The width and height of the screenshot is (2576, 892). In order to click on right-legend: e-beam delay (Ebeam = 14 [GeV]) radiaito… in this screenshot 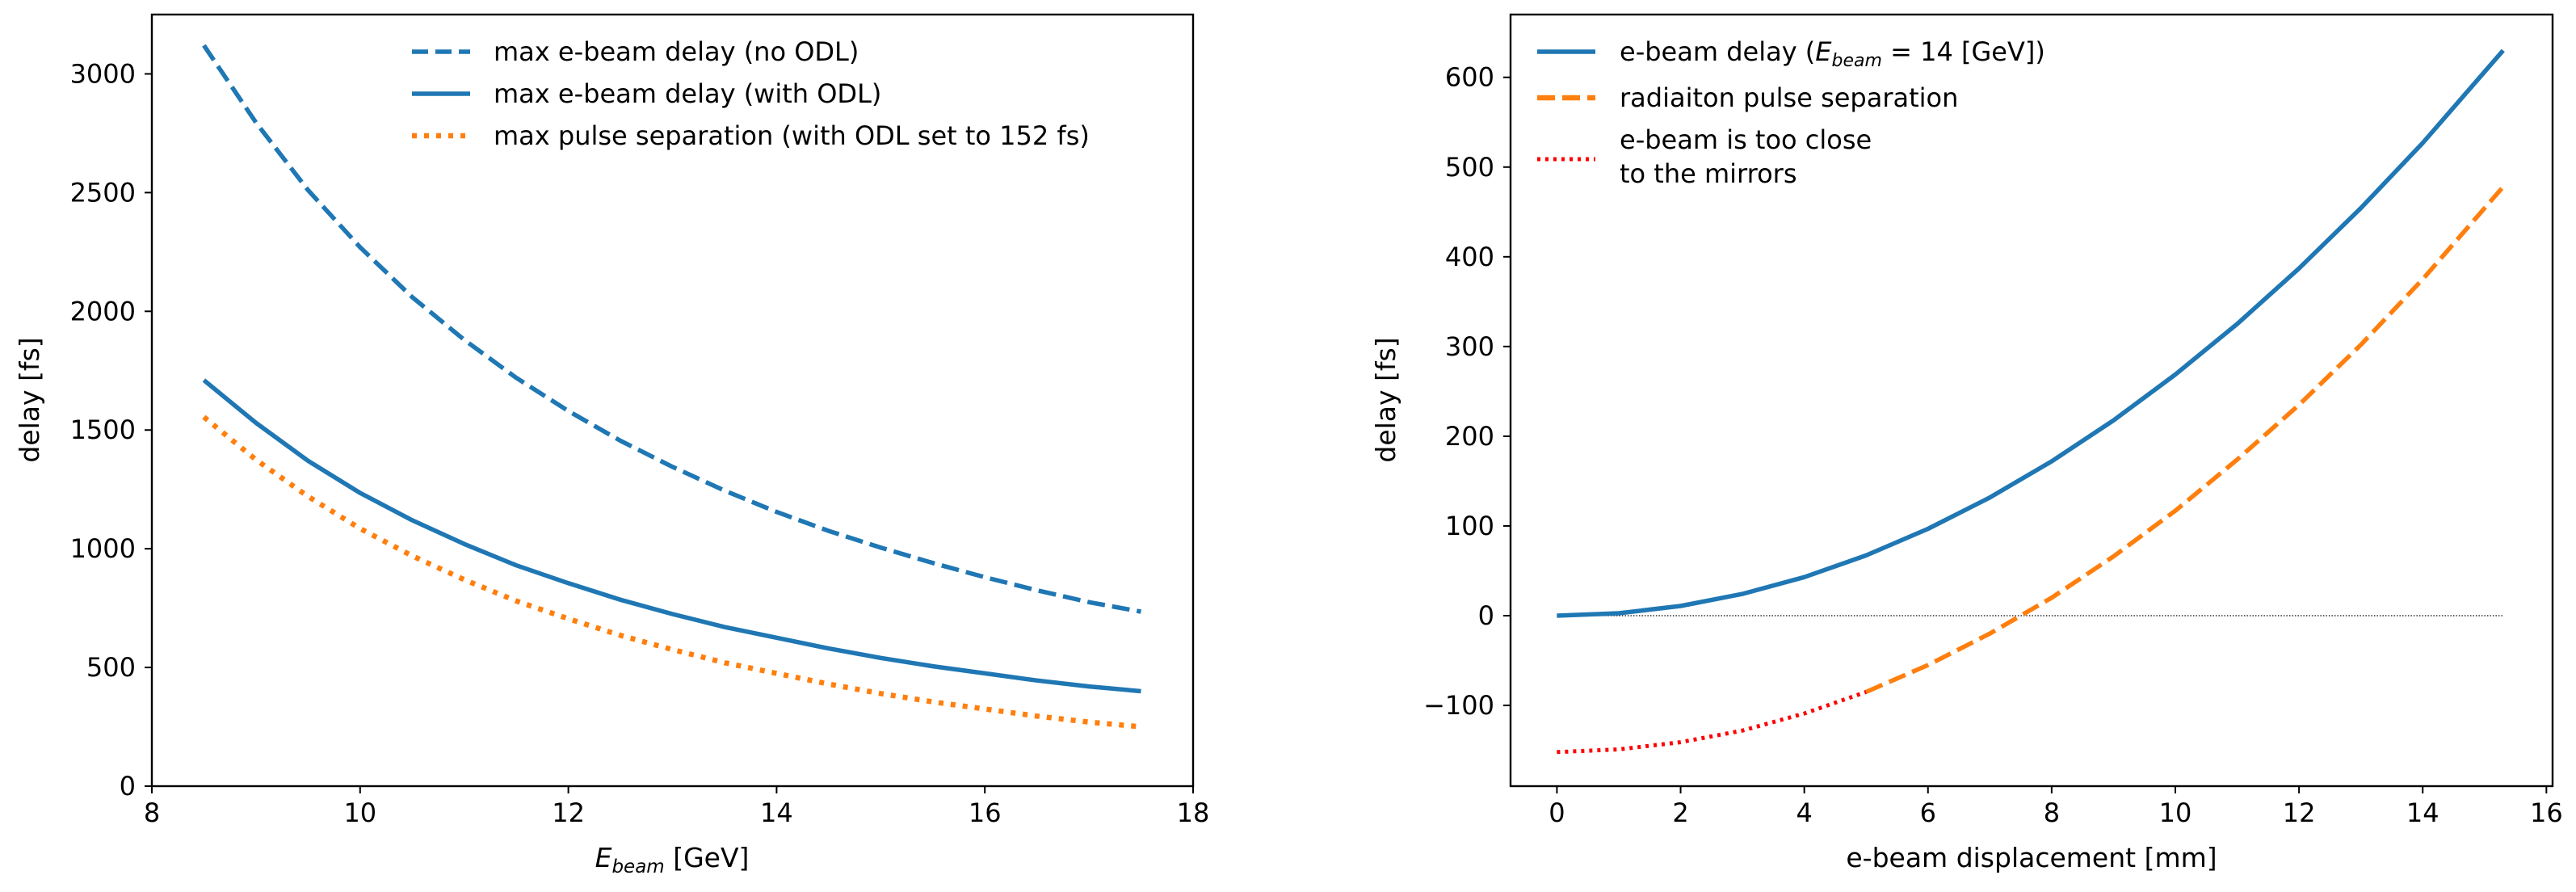, I will do `click(1791, 113)`.